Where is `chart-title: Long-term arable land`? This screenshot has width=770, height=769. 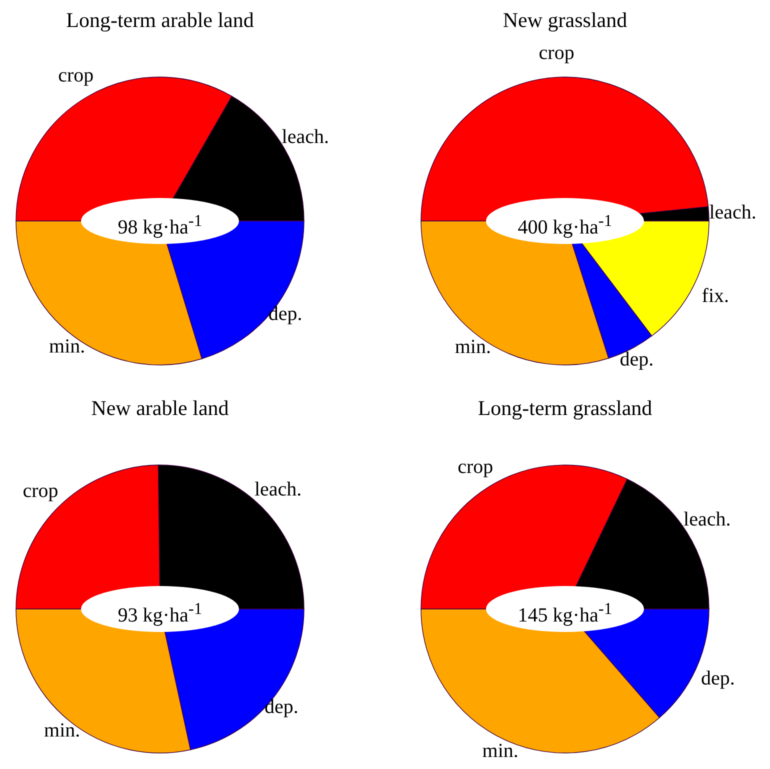 chart-title: Long-term arable land is located at coordinates (160, 20).